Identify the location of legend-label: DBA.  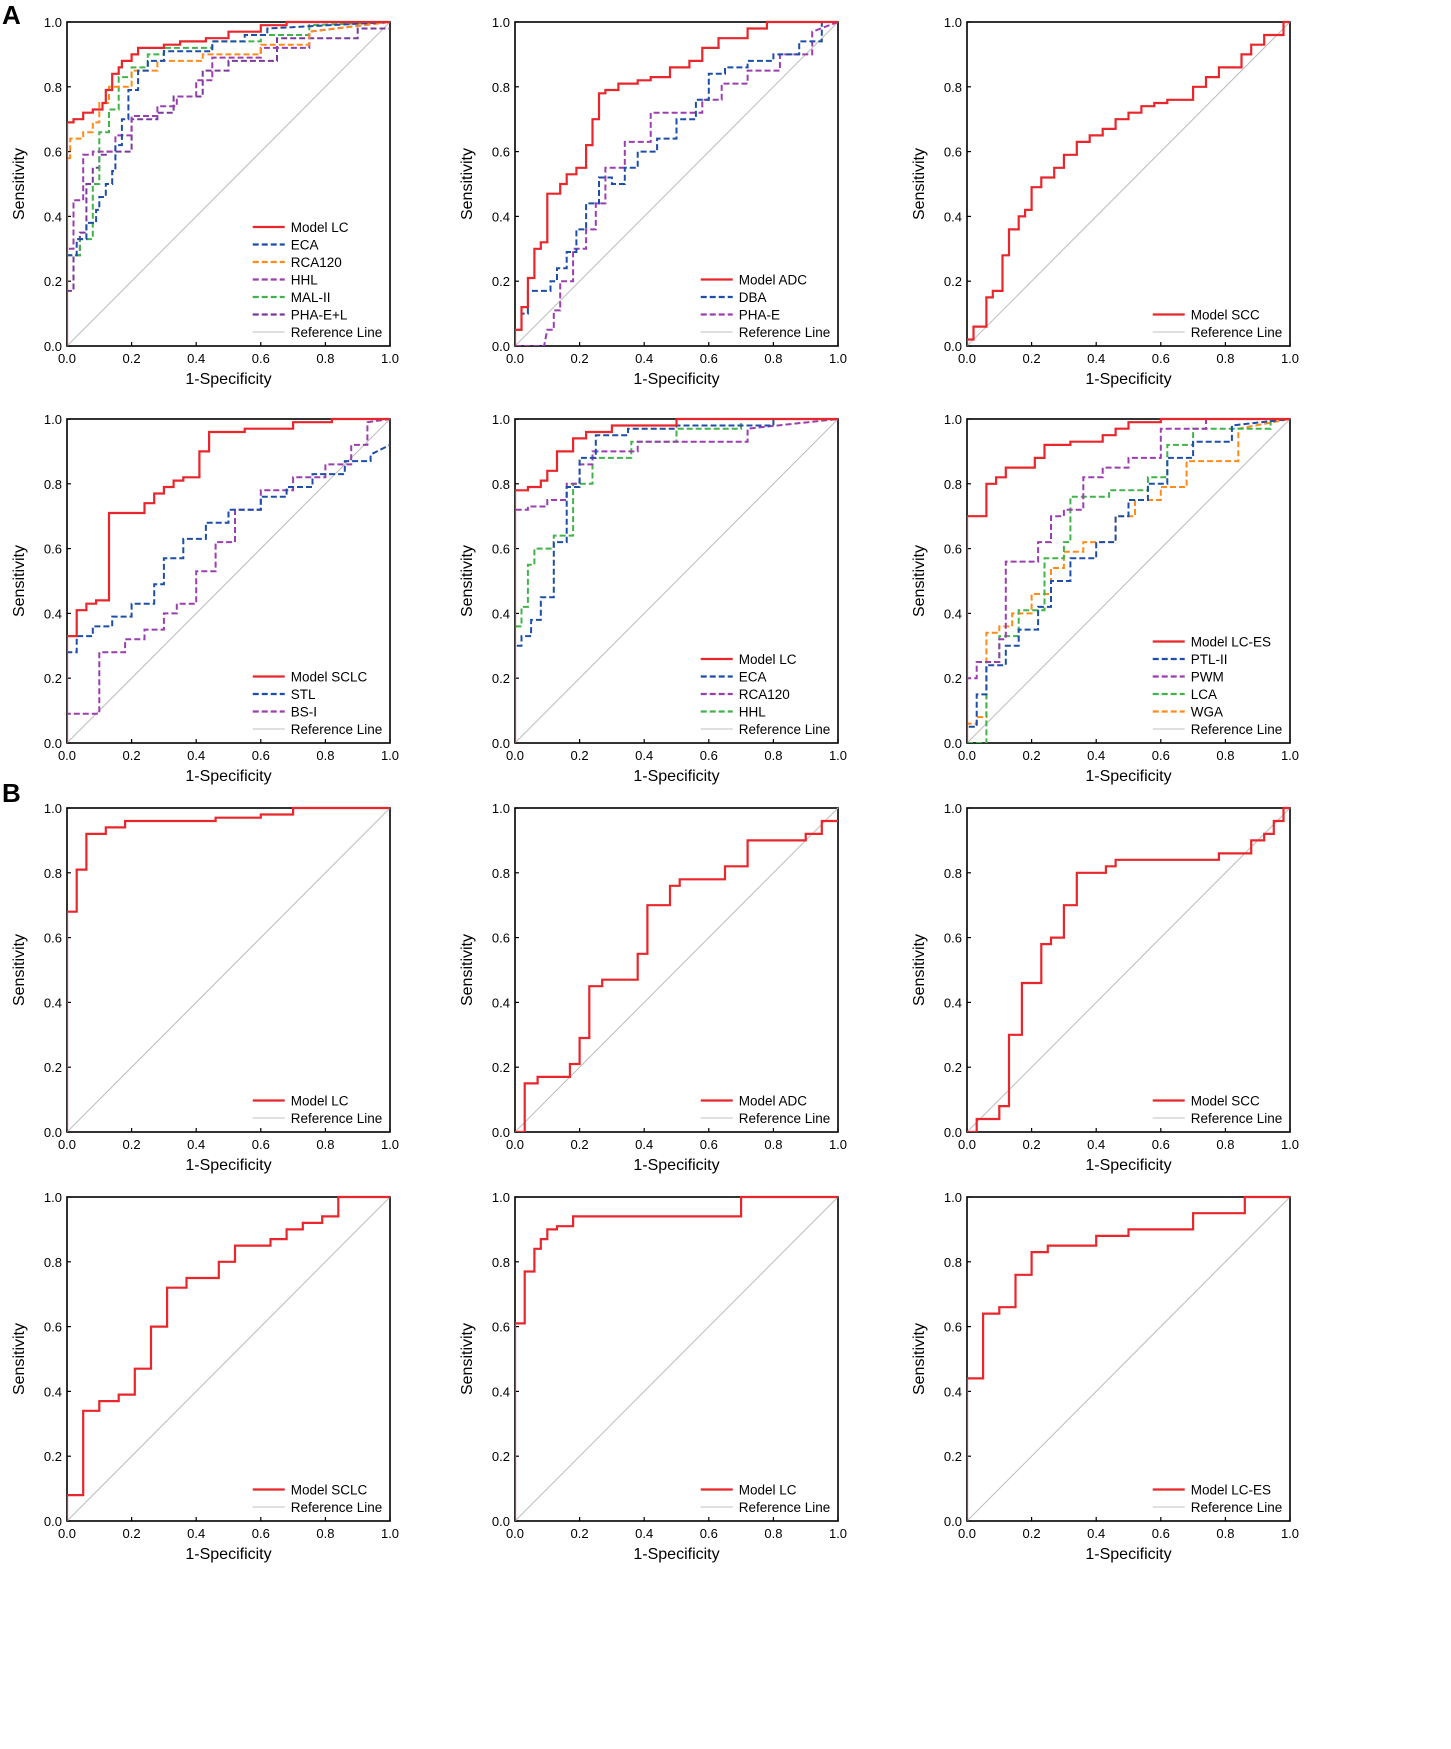
(753, 297).